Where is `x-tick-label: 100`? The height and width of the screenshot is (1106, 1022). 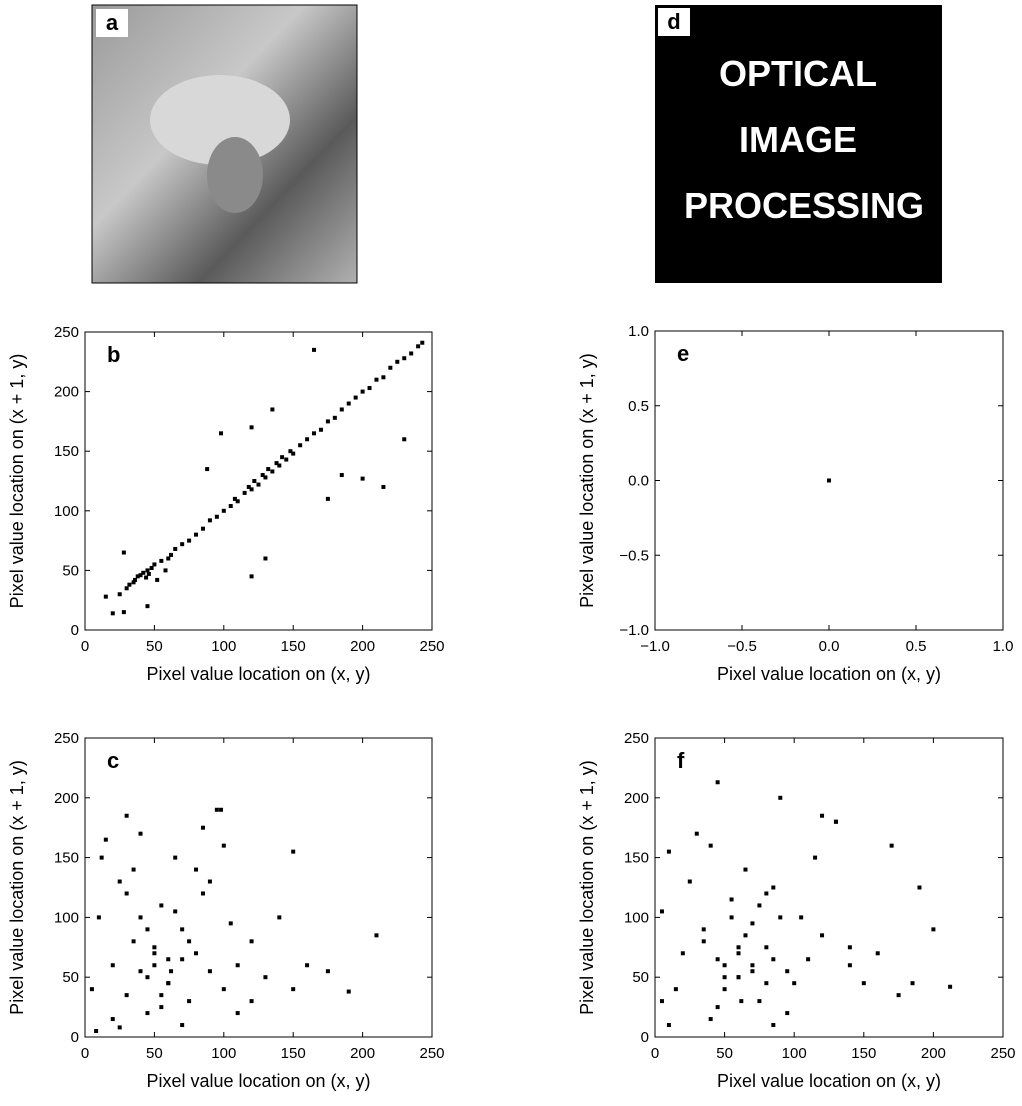 x-tick-label: 100 is located at coordinates (223, 1053).